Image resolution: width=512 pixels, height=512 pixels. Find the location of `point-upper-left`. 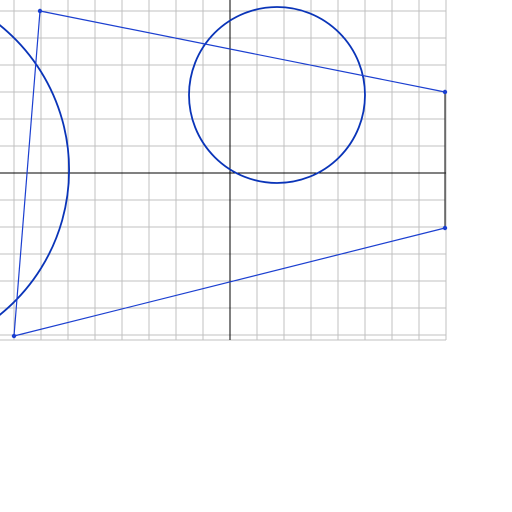

point-upper-left is located at coordinates (40, 11).